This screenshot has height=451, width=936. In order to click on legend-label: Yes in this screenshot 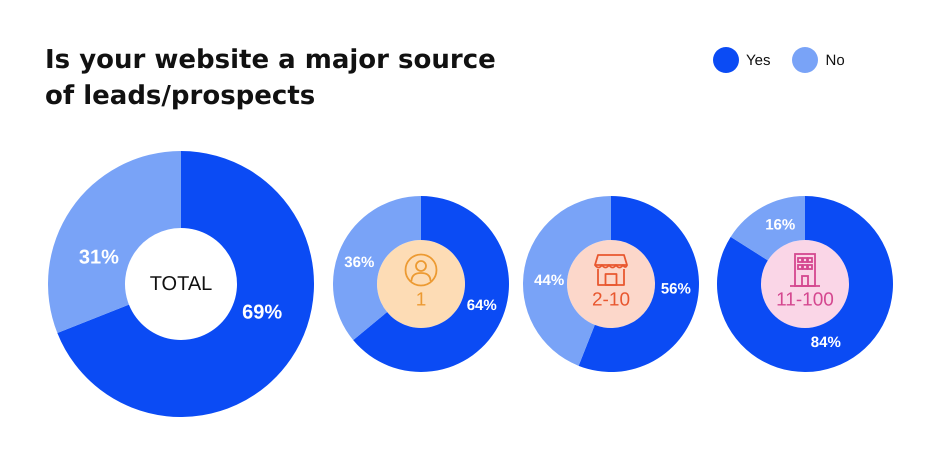, I will do `click(758, 60)`.